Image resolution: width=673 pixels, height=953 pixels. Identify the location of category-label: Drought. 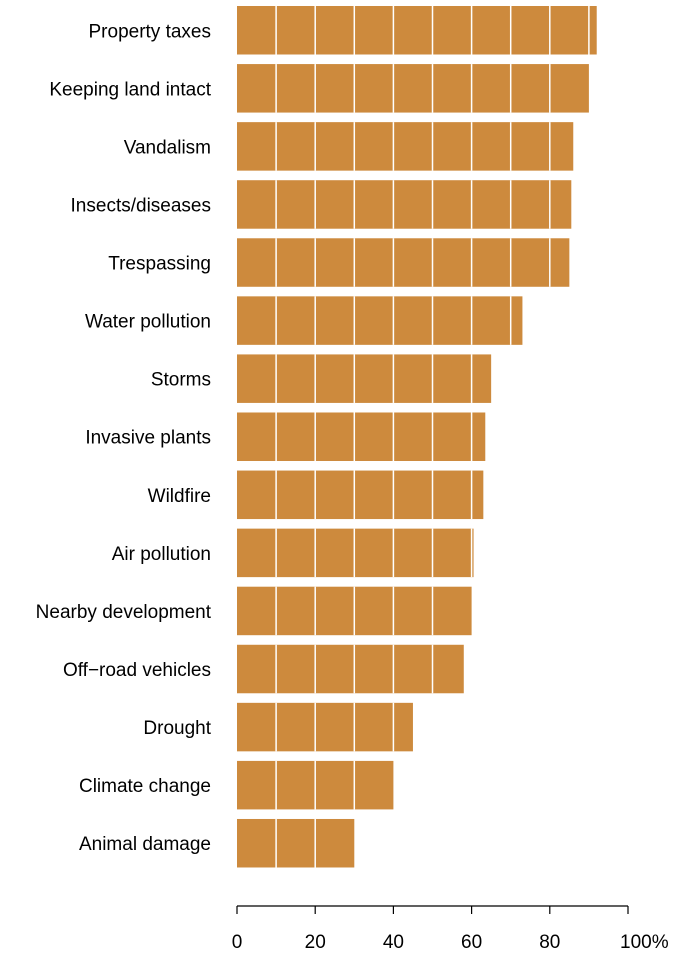
(177, 728).